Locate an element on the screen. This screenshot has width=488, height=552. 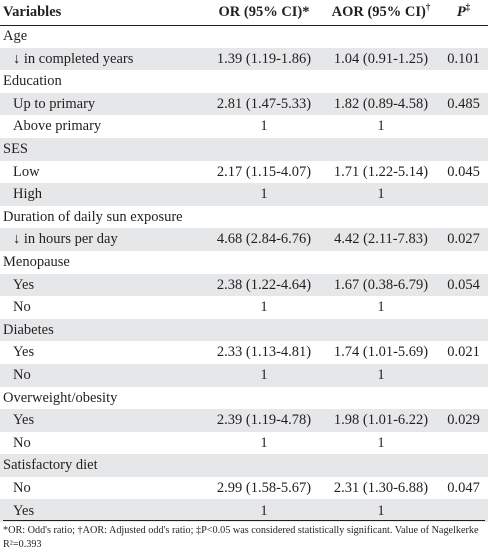
row-label: SES is located at coordinates (15, 149).